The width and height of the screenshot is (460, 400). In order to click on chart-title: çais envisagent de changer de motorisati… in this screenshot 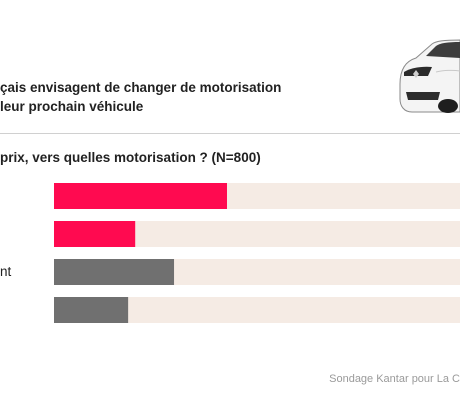, I will do `click(160, 97)`.